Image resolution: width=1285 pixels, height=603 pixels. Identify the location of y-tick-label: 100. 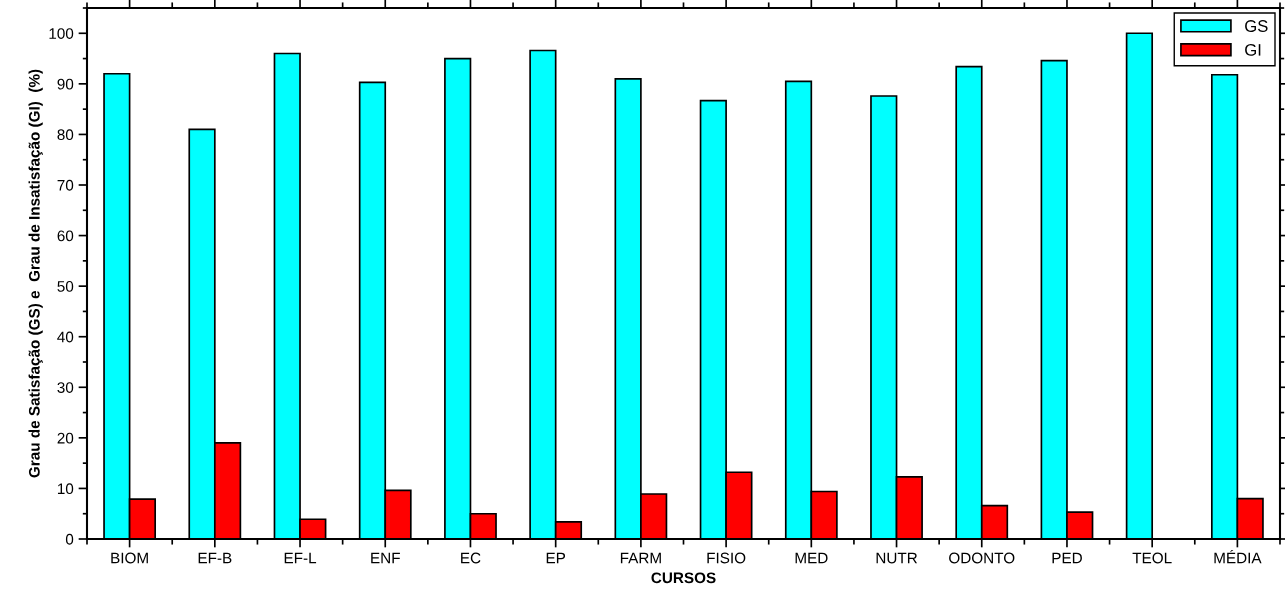
(61, 33).